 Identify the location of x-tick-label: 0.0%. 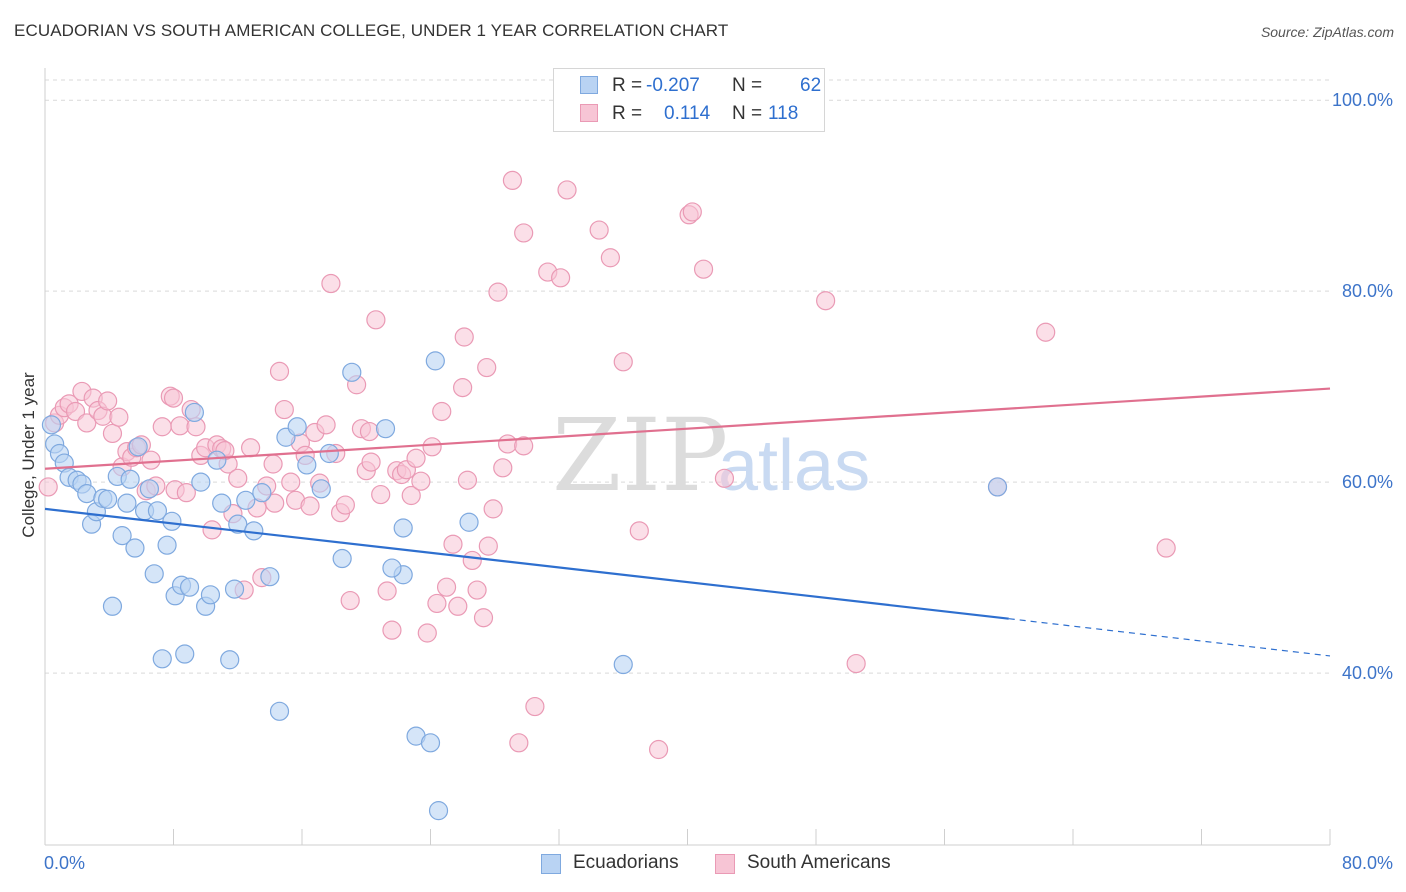
(64, 863).